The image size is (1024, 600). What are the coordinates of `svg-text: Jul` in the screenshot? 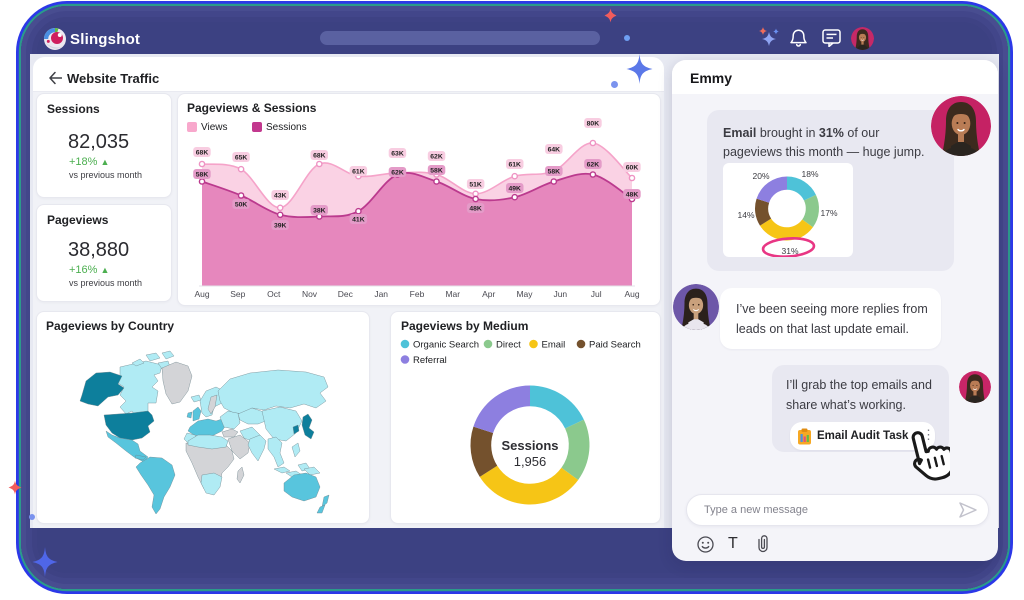 It's located at (596, 294).